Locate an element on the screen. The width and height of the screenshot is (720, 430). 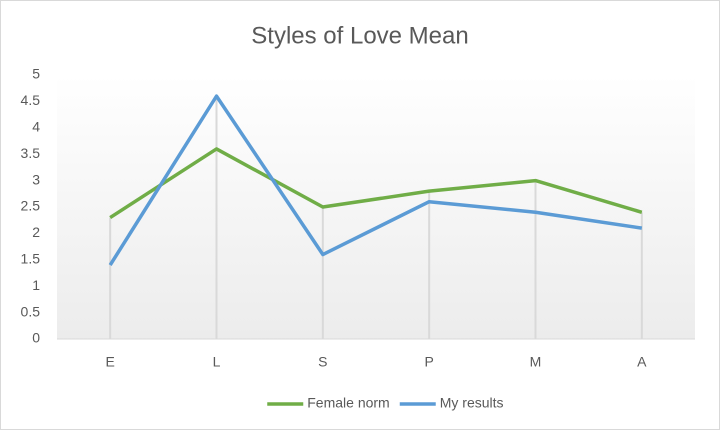
x-tick-label: M is located at coordinates (536, 362).